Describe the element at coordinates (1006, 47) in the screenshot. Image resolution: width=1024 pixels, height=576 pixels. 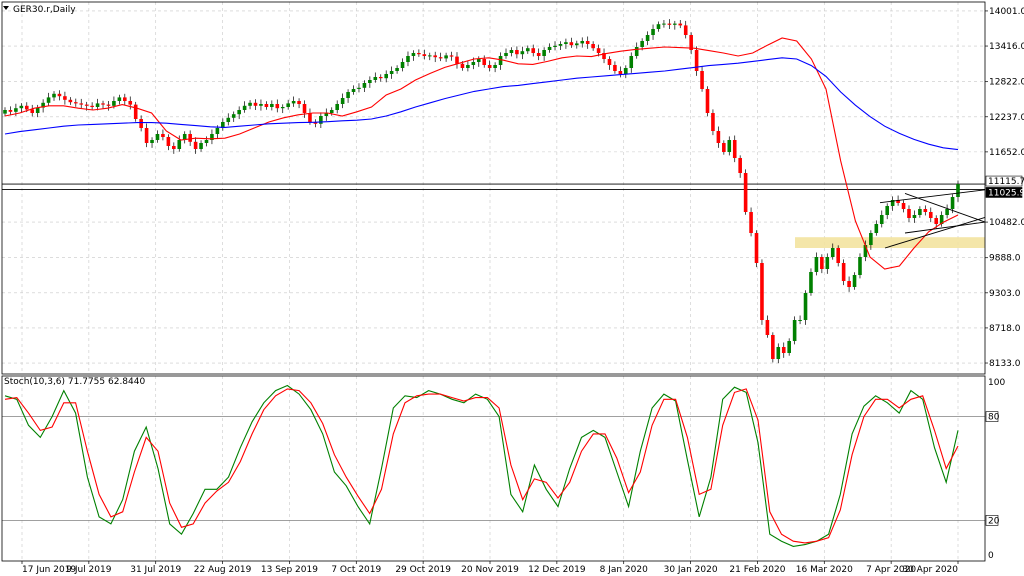
I see `price-tick-label: 13416.0` at that location.